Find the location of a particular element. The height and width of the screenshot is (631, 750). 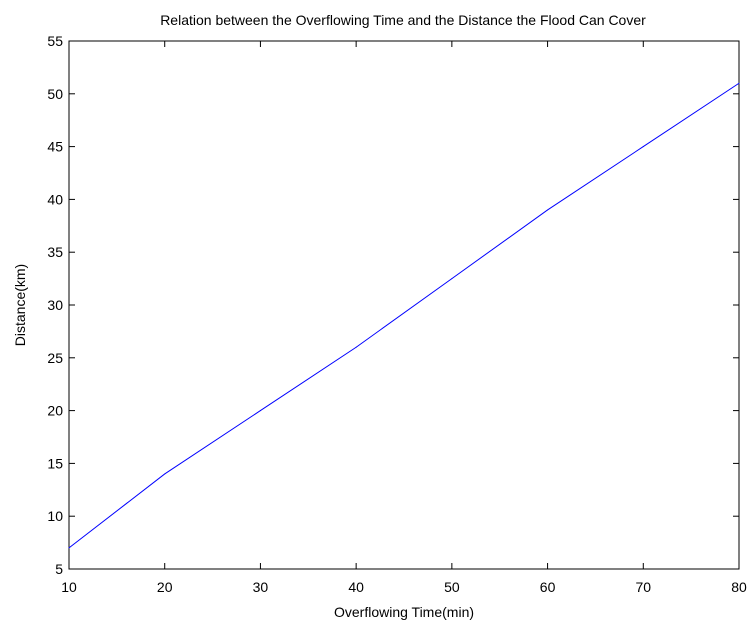

y-tick-label: 5 is located at coordinates (59, 569).